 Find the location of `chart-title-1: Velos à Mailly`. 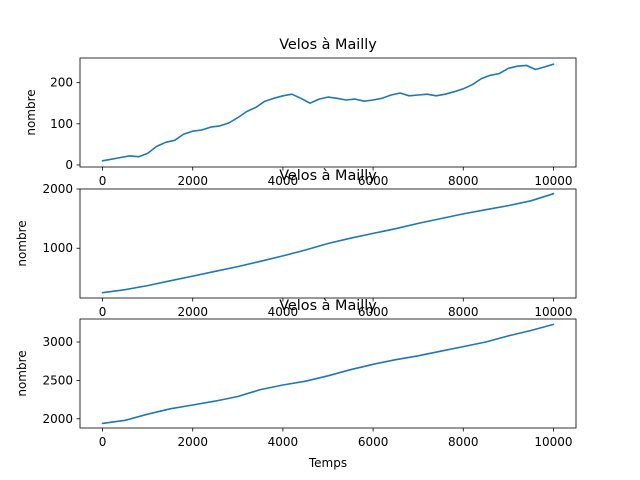

chart-title-1: Velos à Mailly is located at coordinates (328, 45).